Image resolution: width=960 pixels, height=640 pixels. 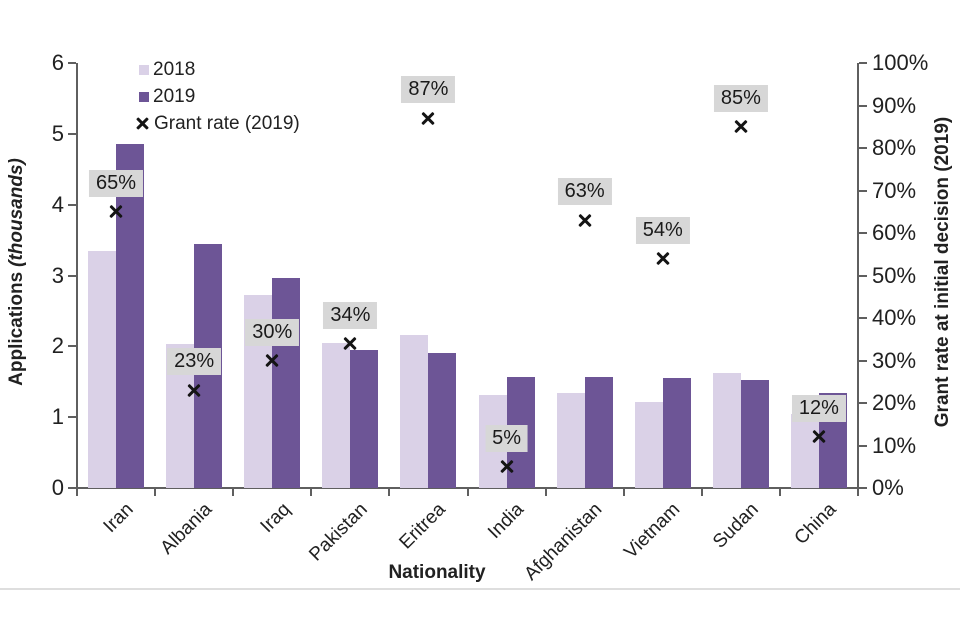 I want to click on bar-2019-afghanistan, so click(x=598, y=432).